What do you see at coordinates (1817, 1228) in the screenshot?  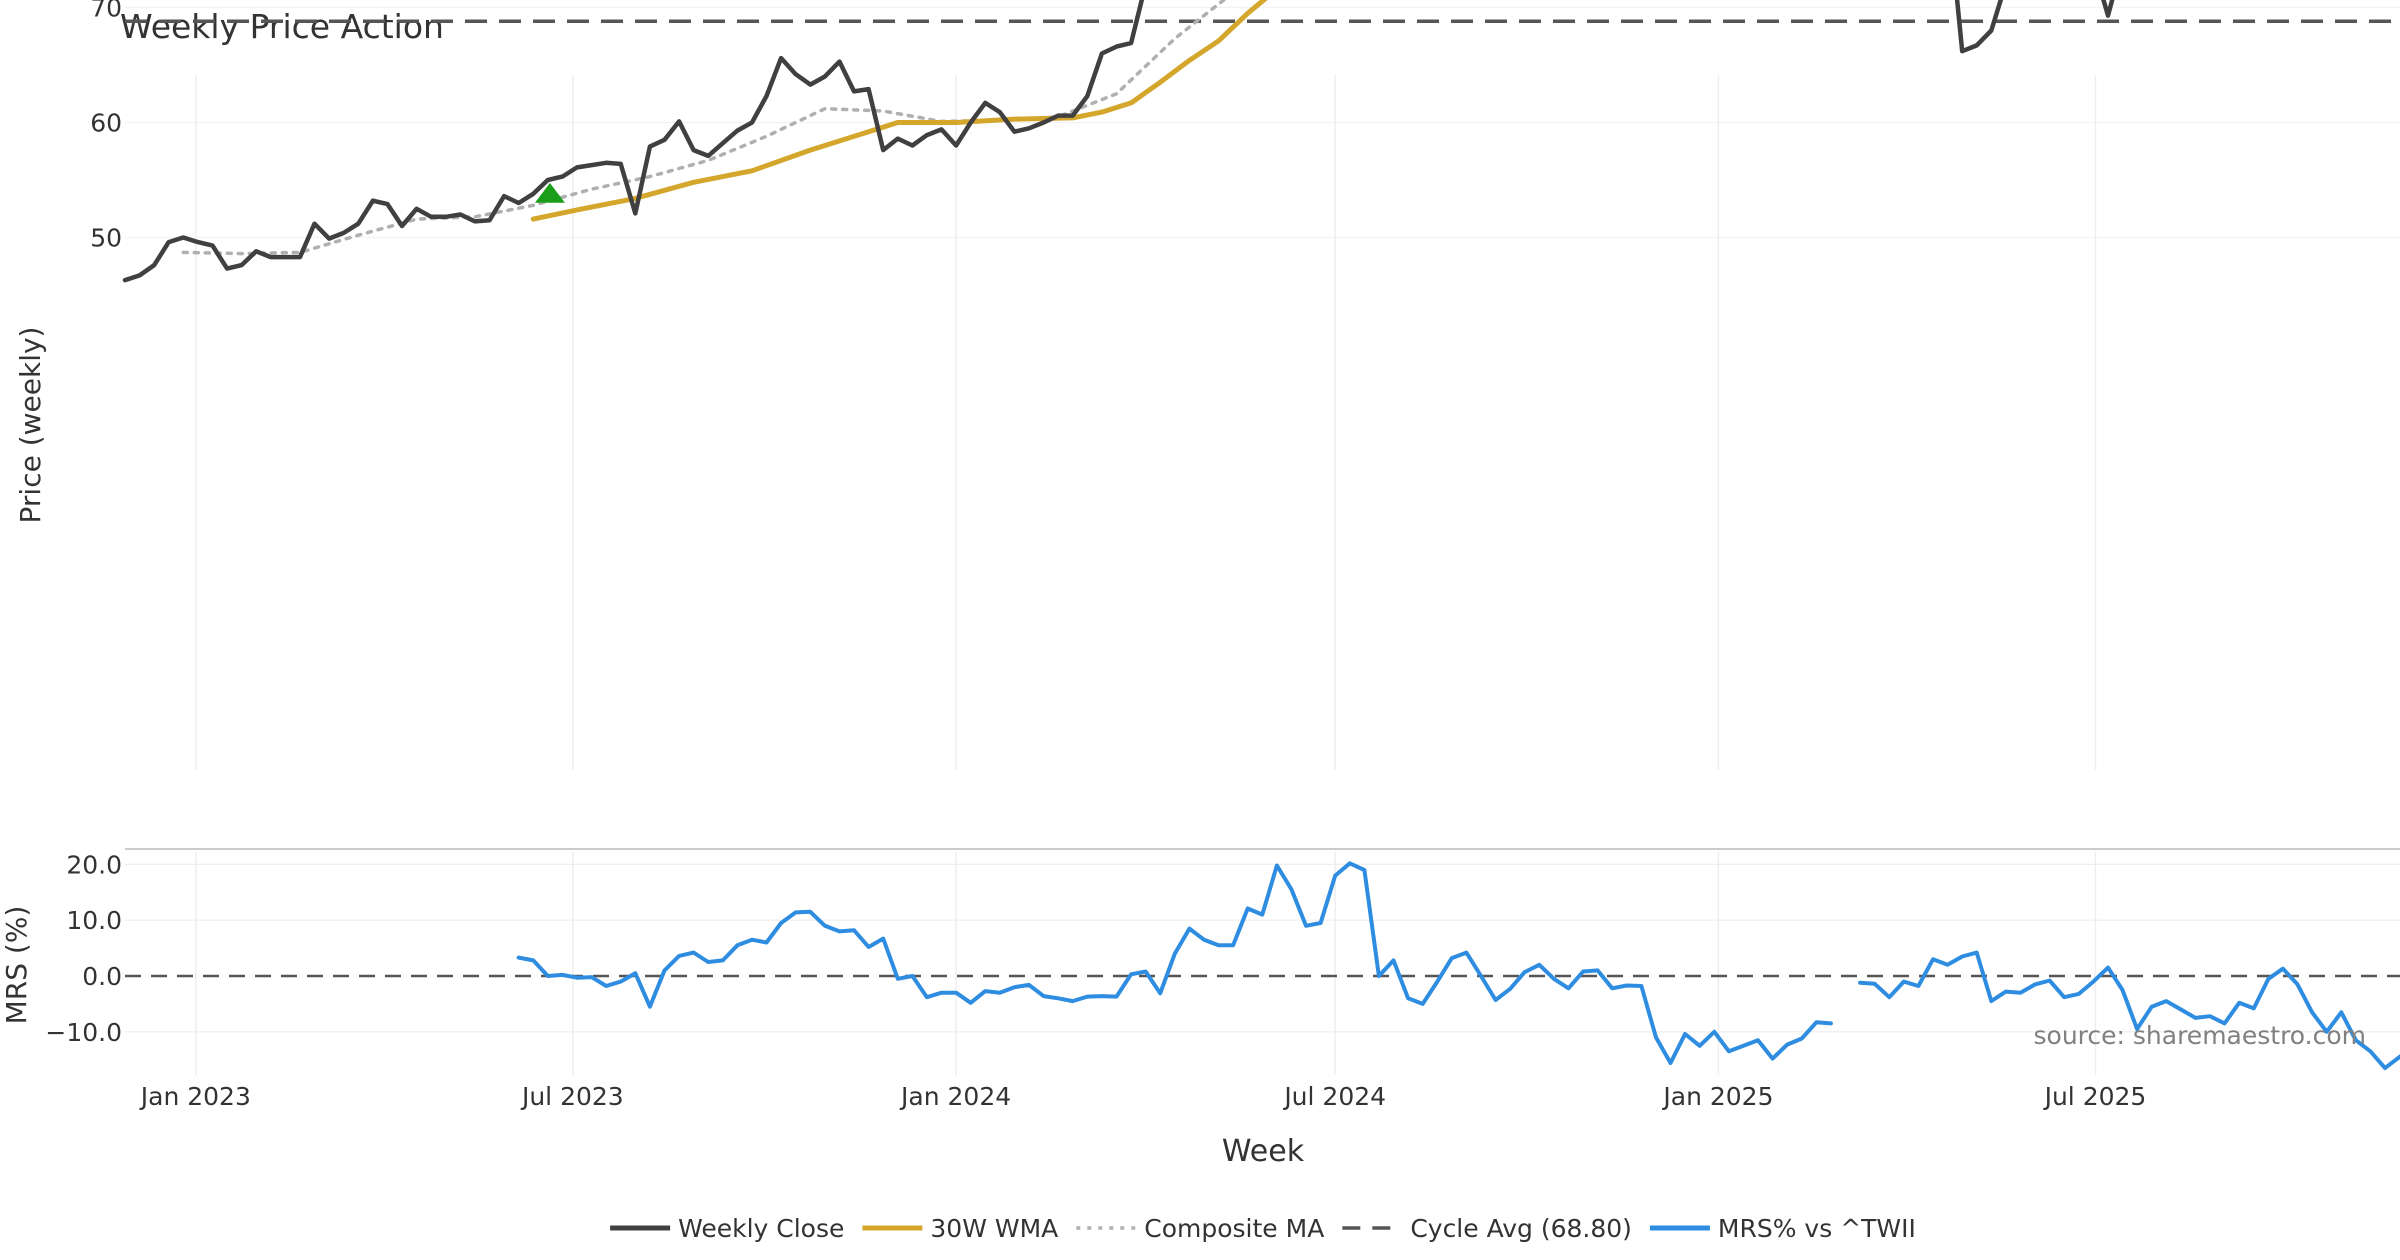 I see `legend-label-mrs-vs-twii: MRS% vs ^TWII` at bounding box center [1817, 1228].